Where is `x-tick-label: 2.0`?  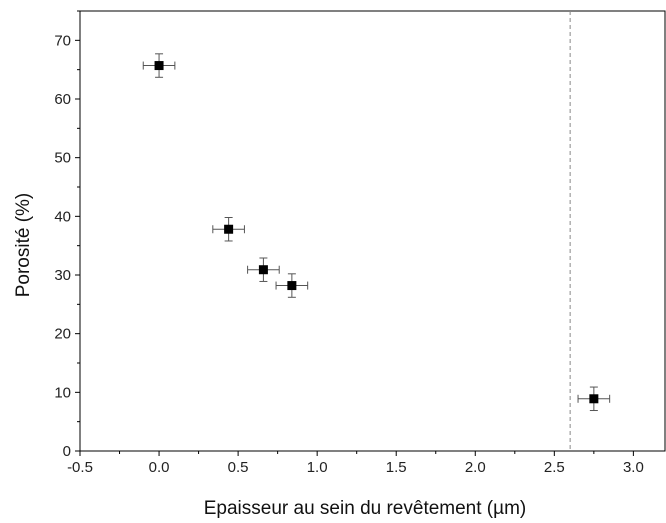
x-tick-label: 2.0 is located at coordinates (475, 467).